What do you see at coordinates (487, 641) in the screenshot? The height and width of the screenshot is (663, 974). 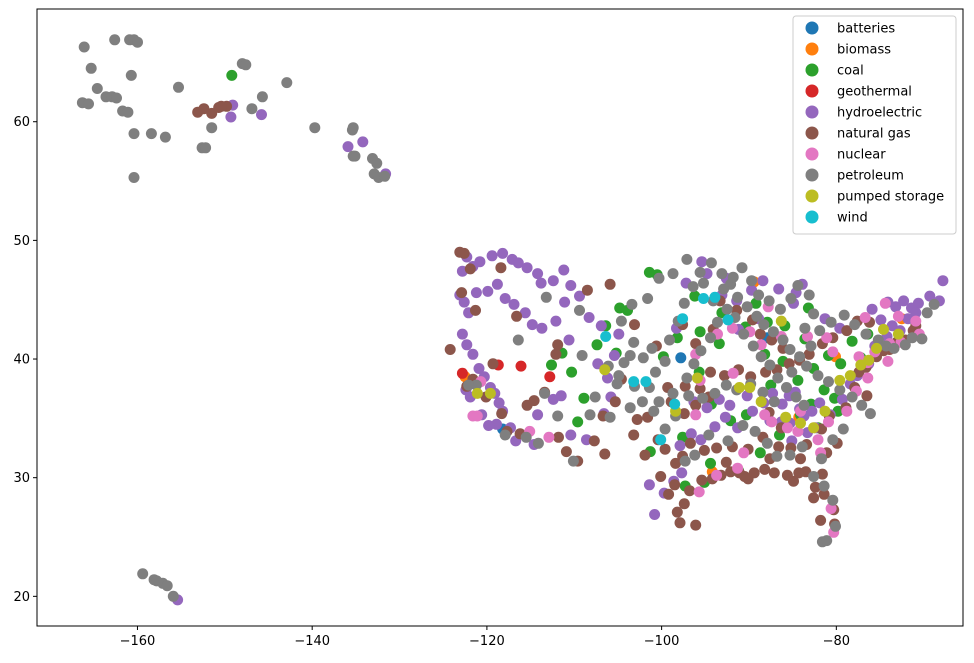 I see `x-tick-label: −120` at bounding box center [487, 641].